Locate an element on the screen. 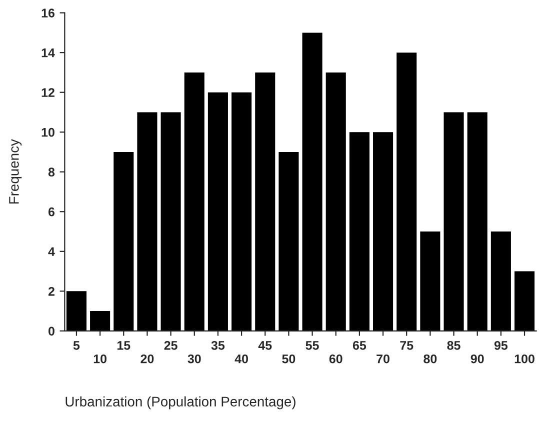  y-tick-label: 8 is located at coordinates (51, 172).